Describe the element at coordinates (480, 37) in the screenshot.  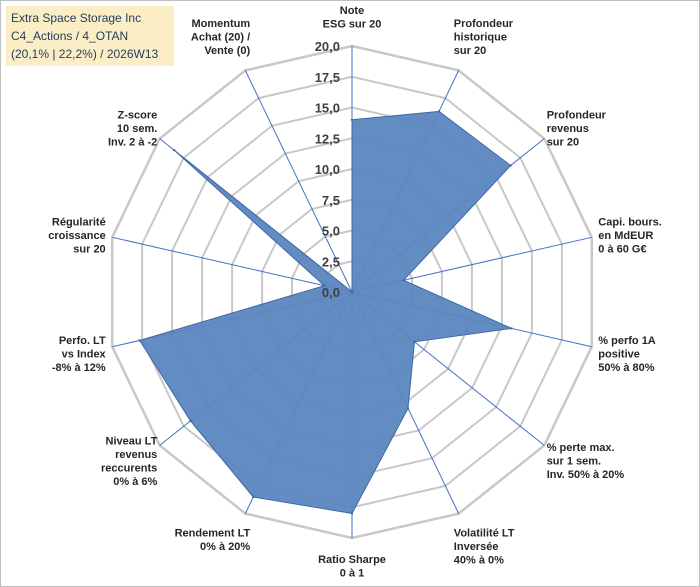
I see `axis-label-line: historique` at that location.